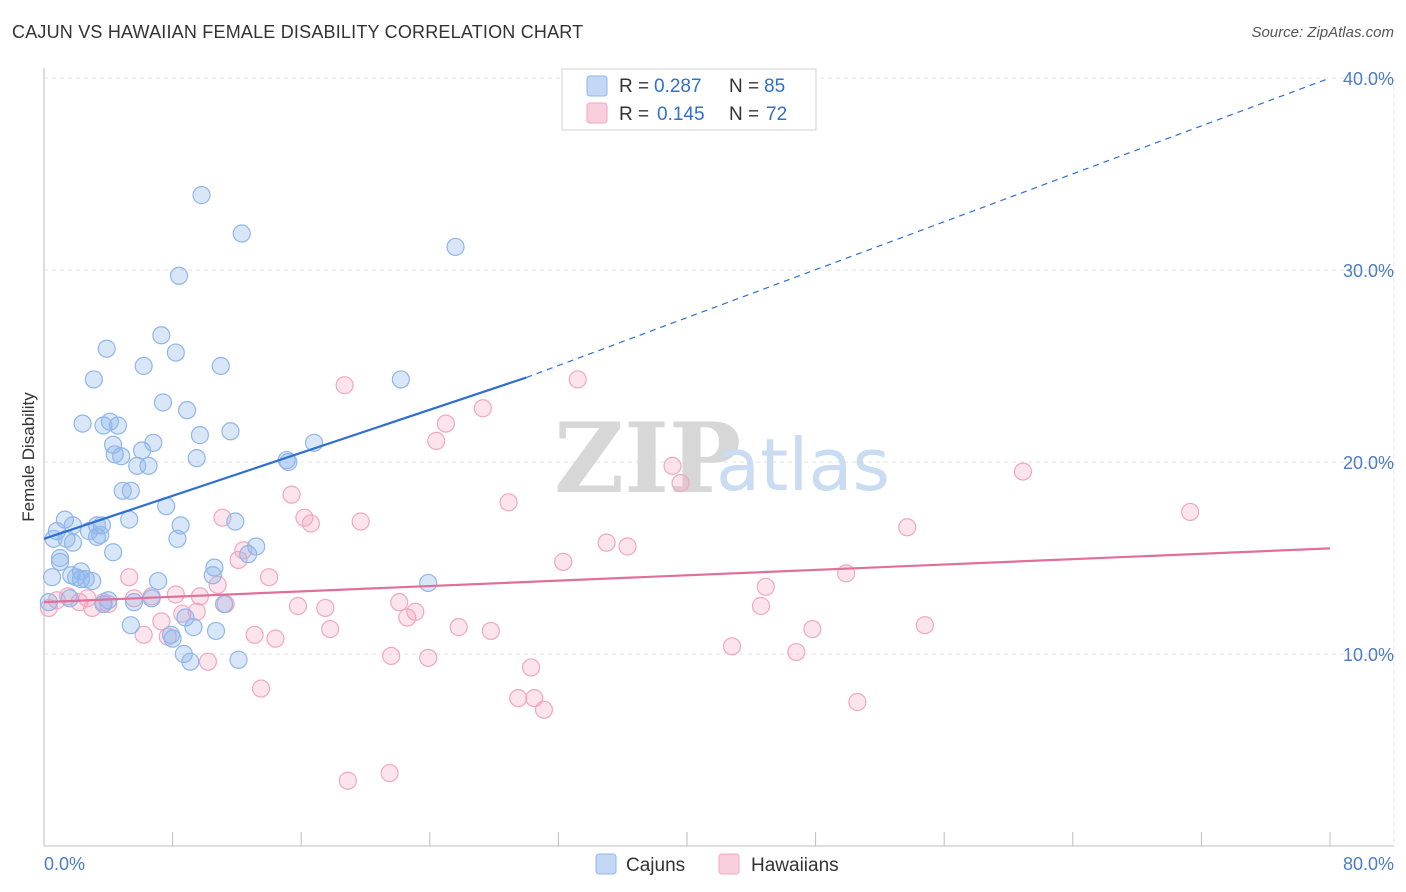 Image resolution: width=1406 pixels, height=892 pixels. Describe the element at coordinates (687, 839) in the screenshot. I see `x-ticks` at that location.